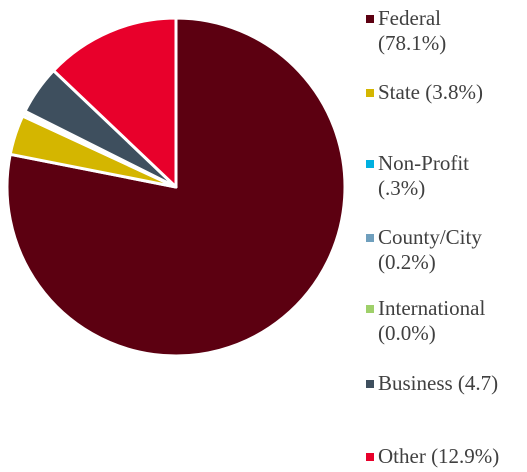 The width and height of the screenshot is (527, 472). What do you see at coordinates (439, 456) in the screenshot?
I see `legend-label: Other (12.9%)` at bounding box center [439, 456].